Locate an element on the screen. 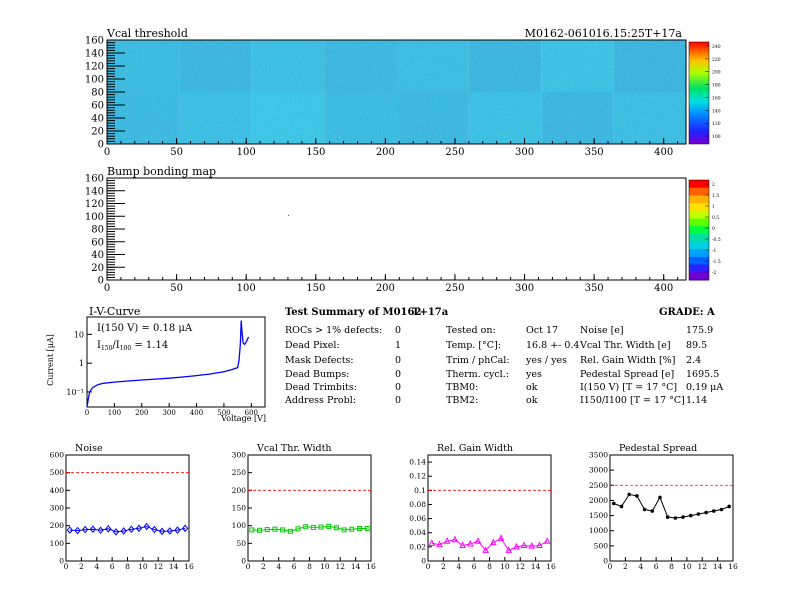 The image size is (792, 612). bump-bonding-title: Bump bonding map is located at coordinates (161, 171).